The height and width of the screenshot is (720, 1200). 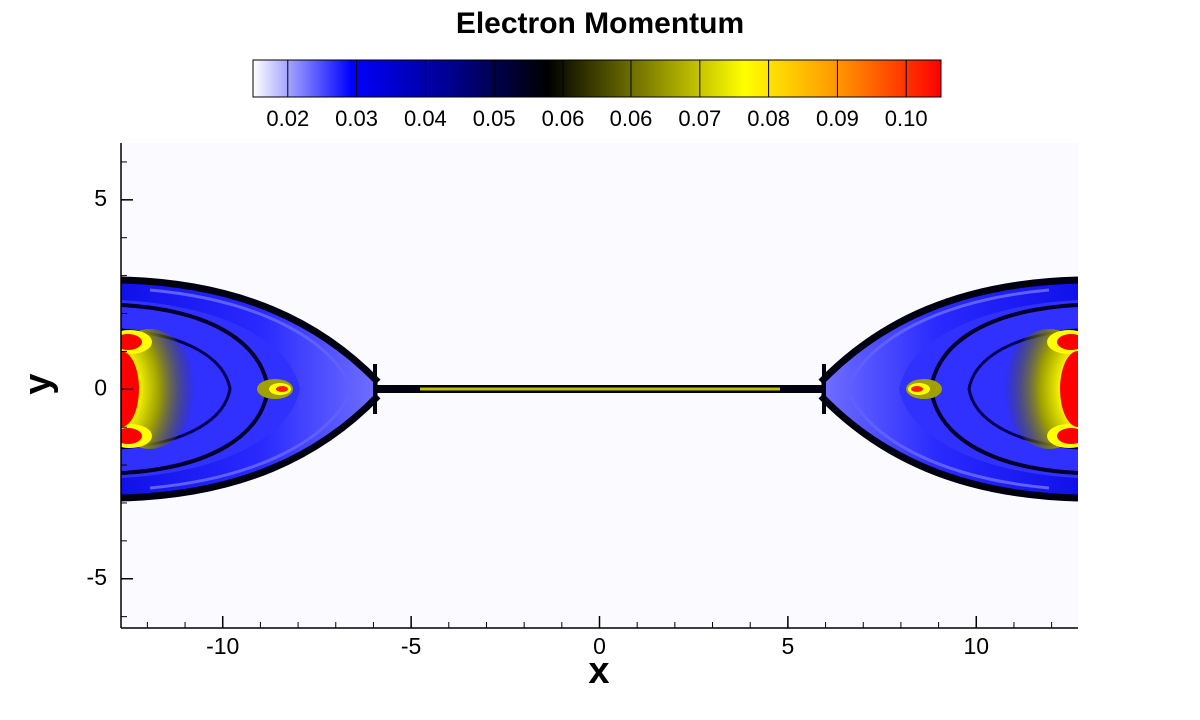 What do you see at coordinates (356, 118) in the screenshot?
I see `colorbar-tick-label: 0.03` at bounding box center [356, 118].